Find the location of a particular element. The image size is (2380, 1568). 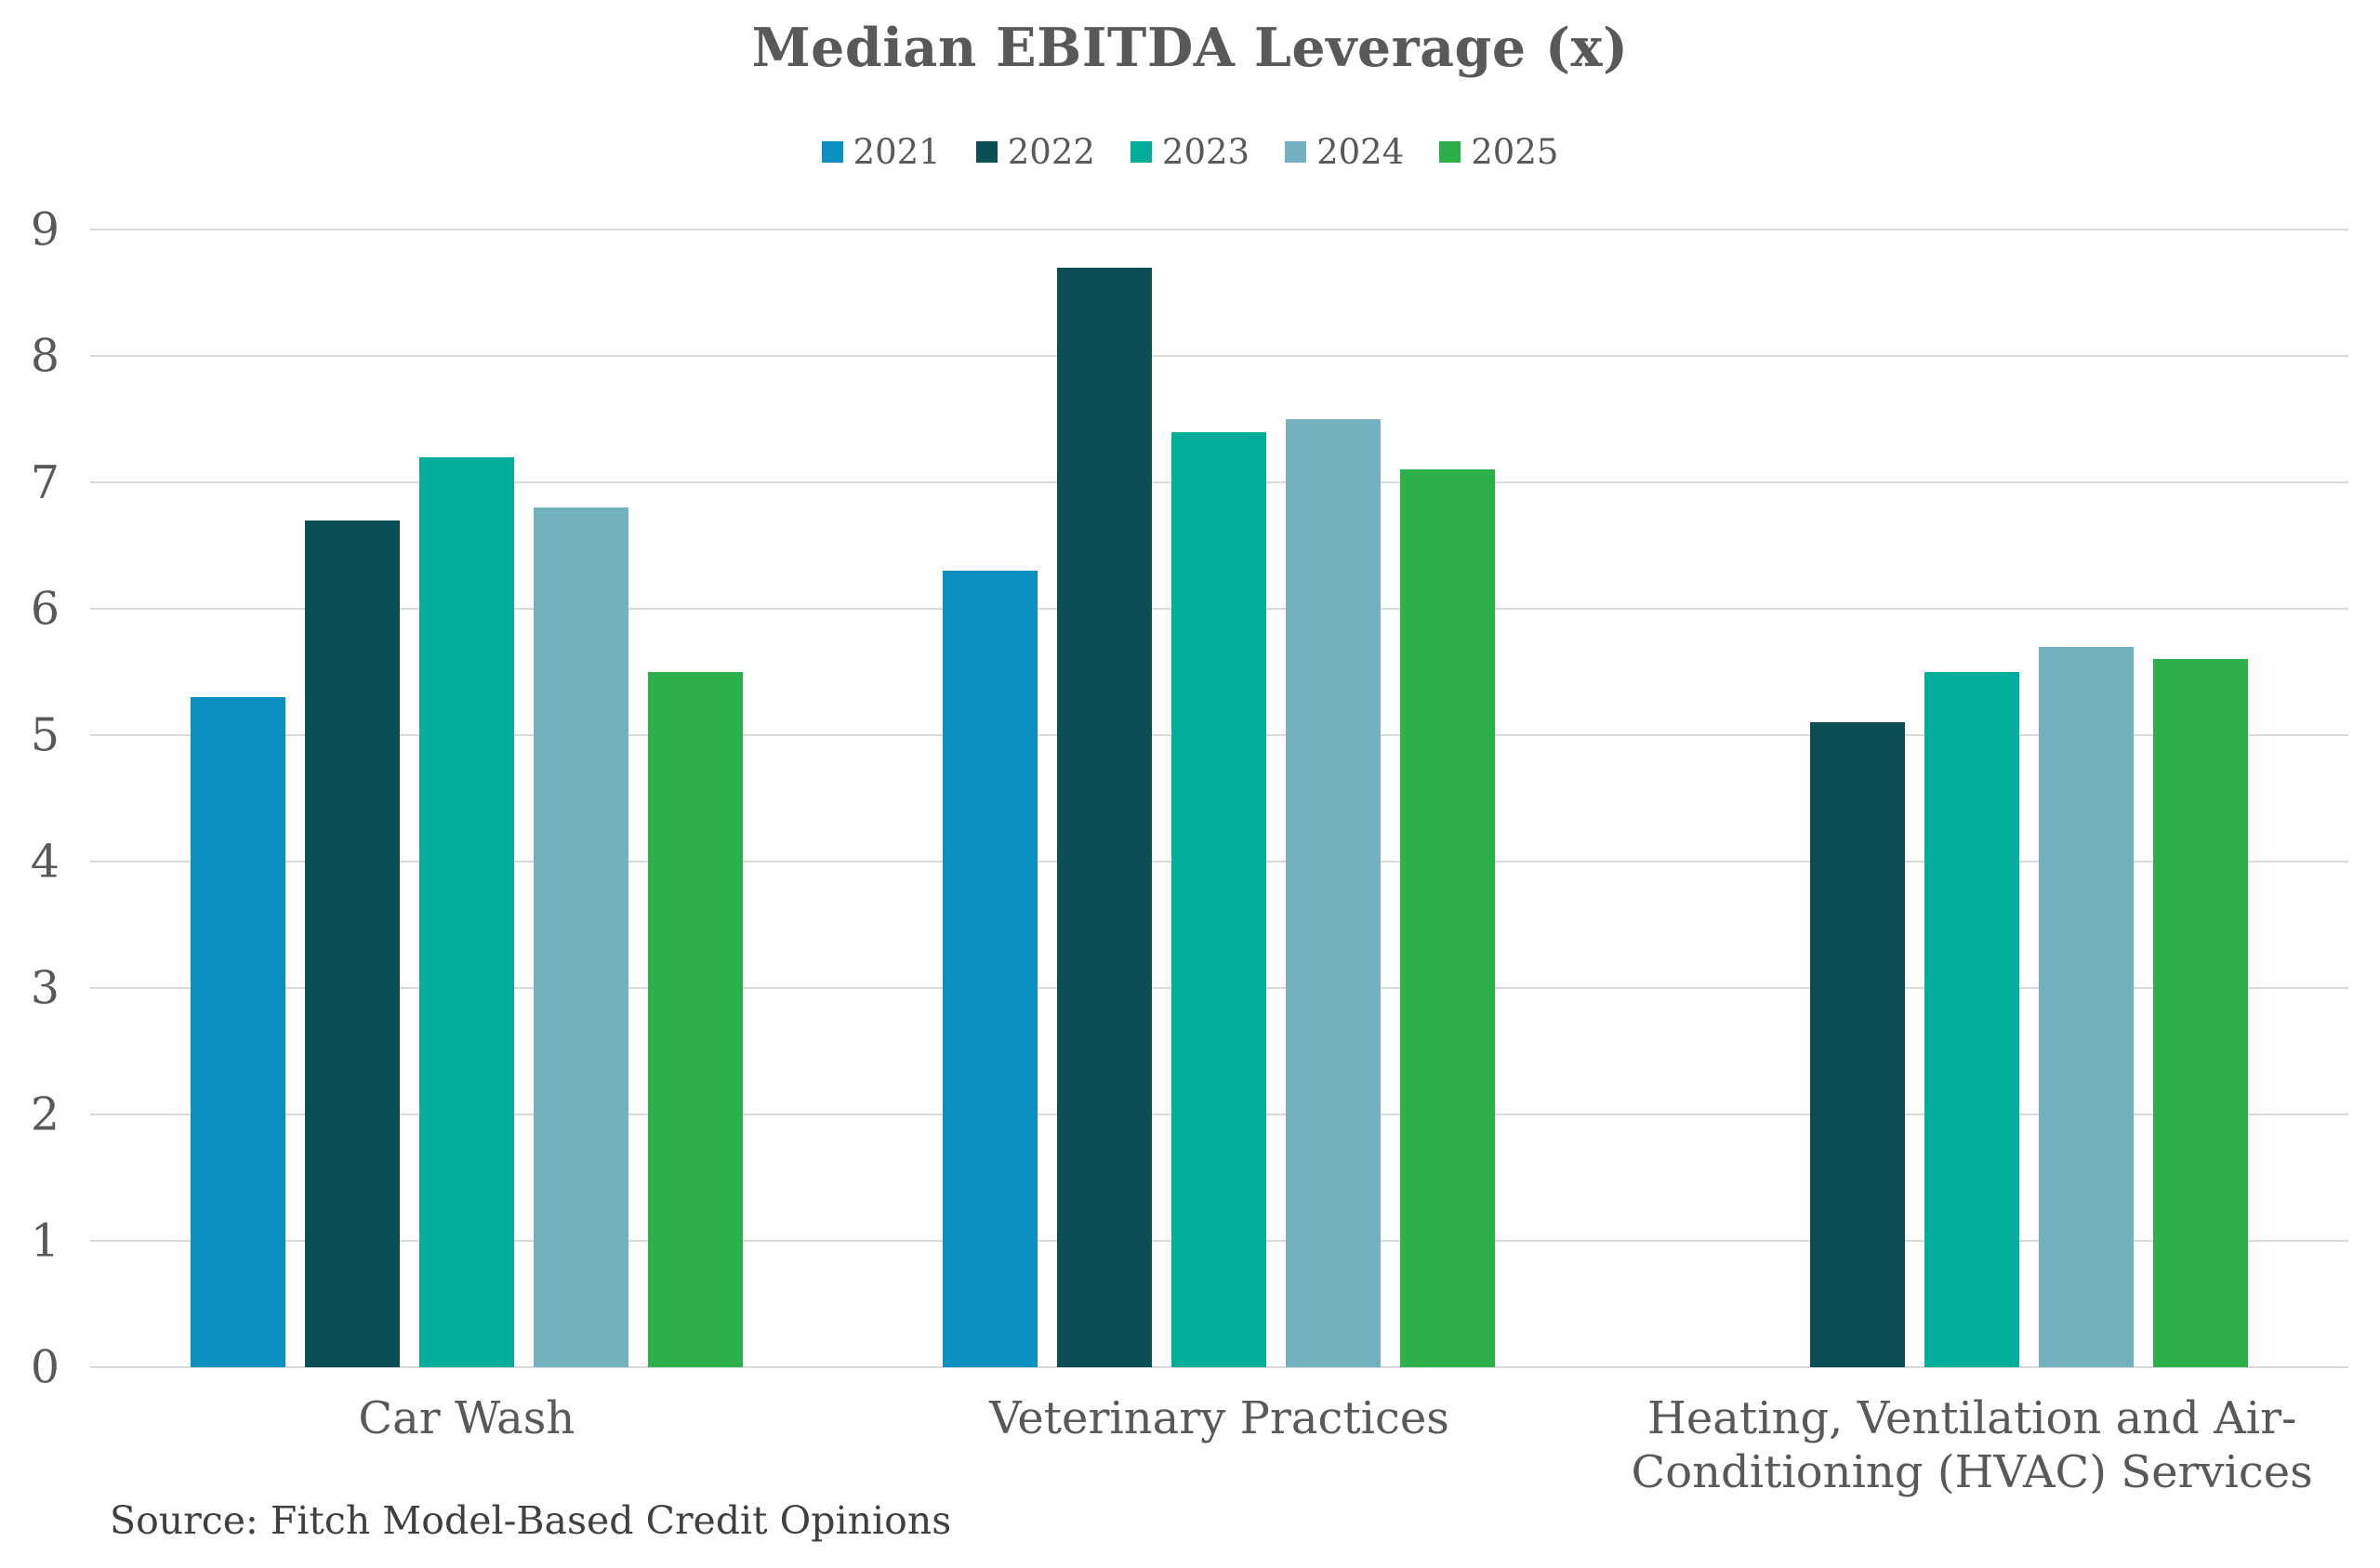

x-axis-label-1: Car Wash is located at coordinates (466, 1418).